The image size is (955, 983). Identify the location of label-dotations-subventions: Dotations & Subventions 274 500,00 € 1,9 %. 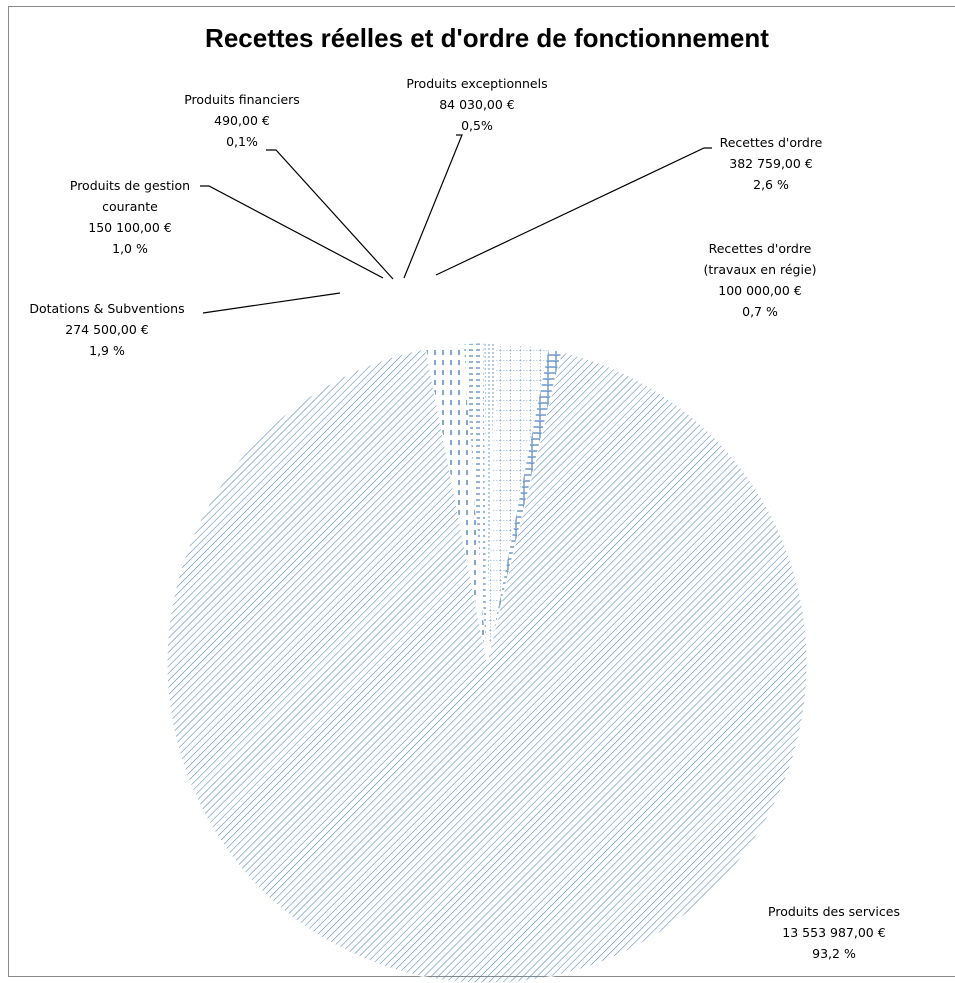
(106, 329).